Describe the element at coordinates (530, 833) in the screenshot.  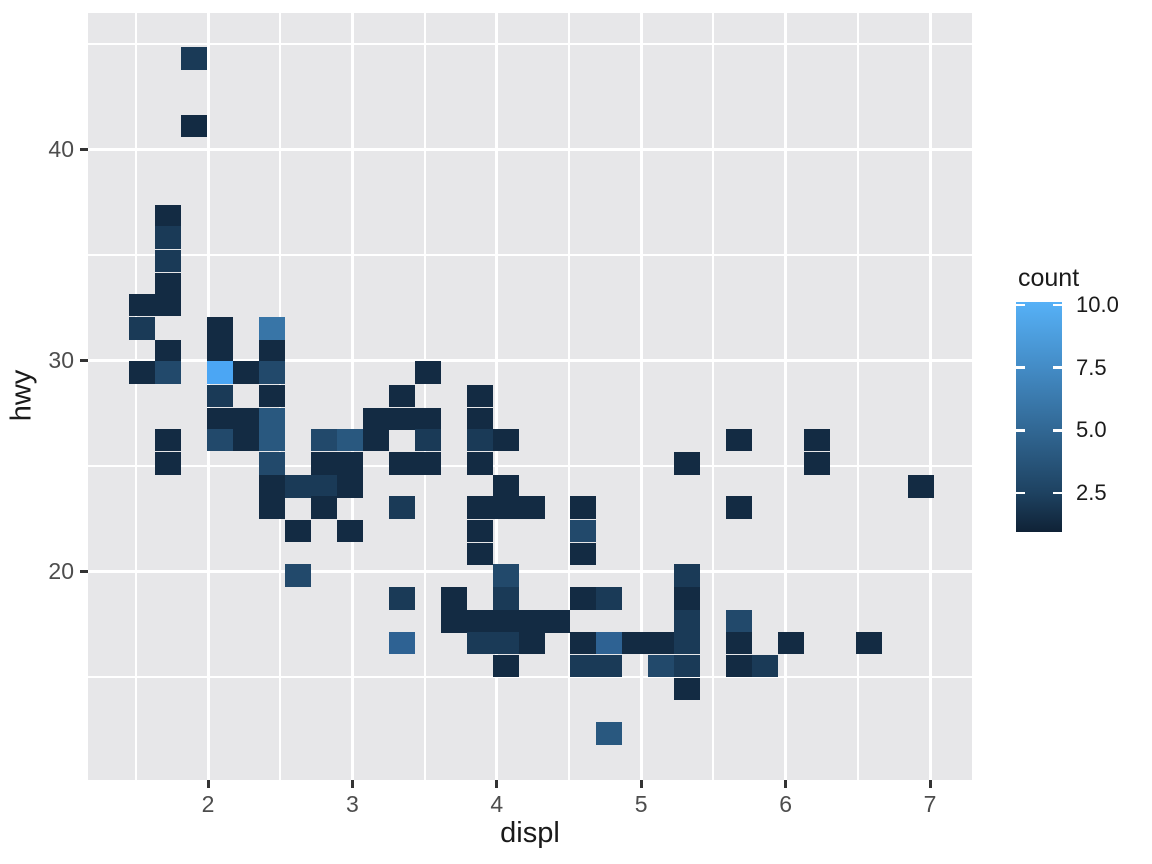
I see `x-axis-title: displ` at that location.